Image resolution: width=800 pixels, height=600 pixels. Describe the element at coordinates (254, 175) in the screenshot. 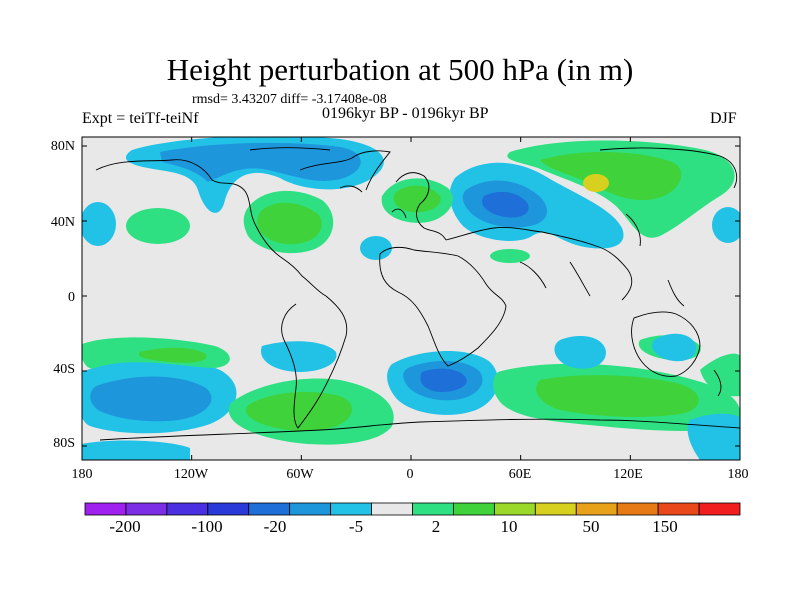

I see `negative-anomaly-arctic` at that location.